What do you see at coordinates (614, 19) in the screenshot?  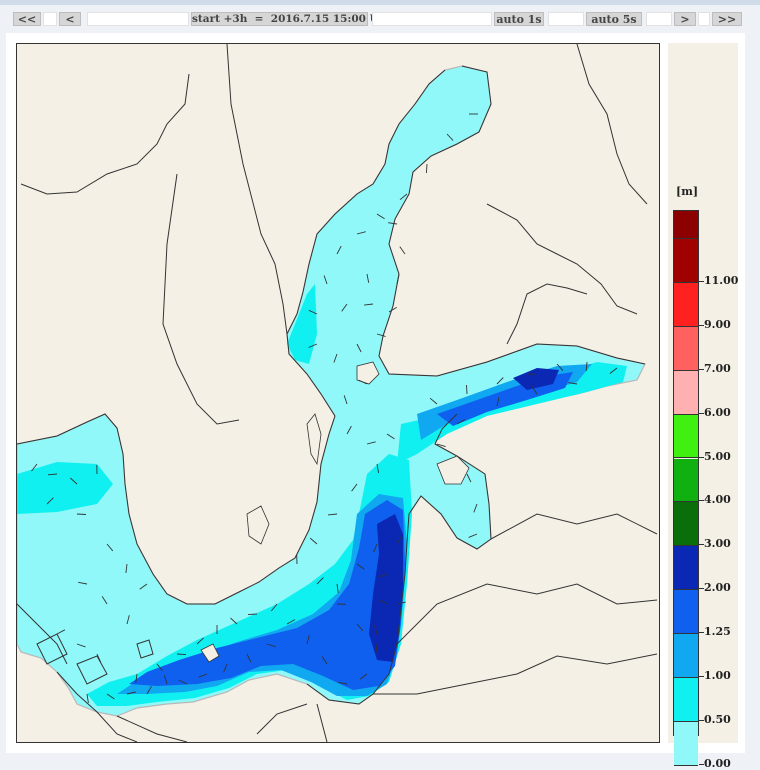 I see `auto-5s-button: auto 5s` at bounding box center [614, 19].